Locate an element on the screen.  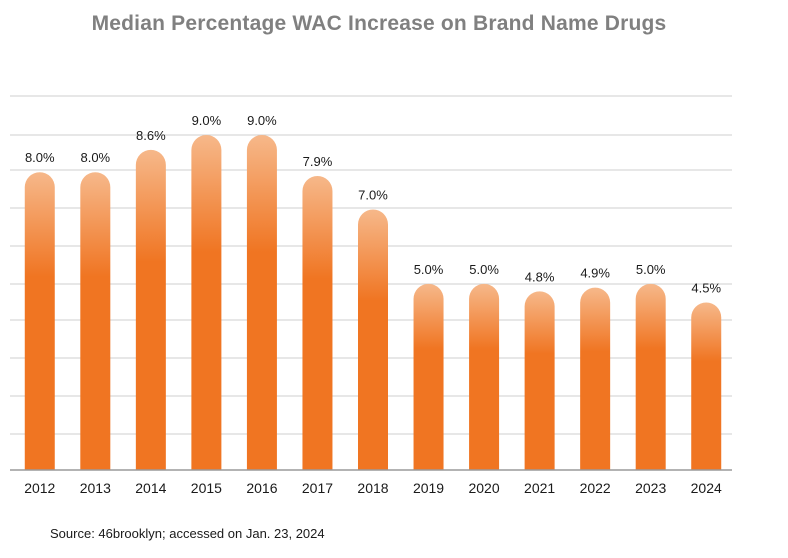
x-tick-label-2016: 2016 is located at coordinates (261, 488).